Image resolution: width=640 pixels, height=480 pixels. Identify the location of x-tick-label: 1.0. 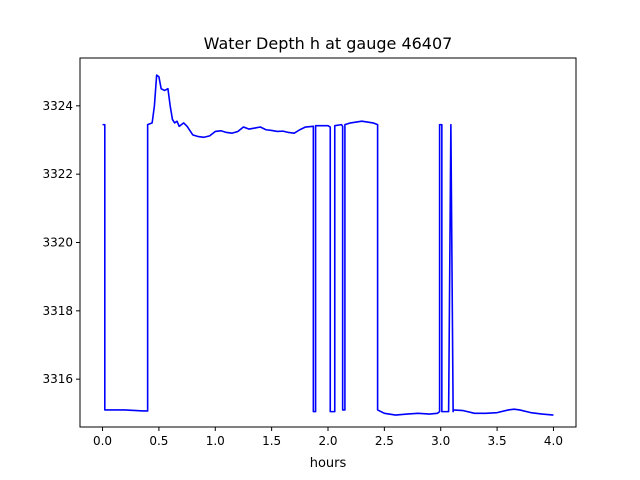
(215, 441).